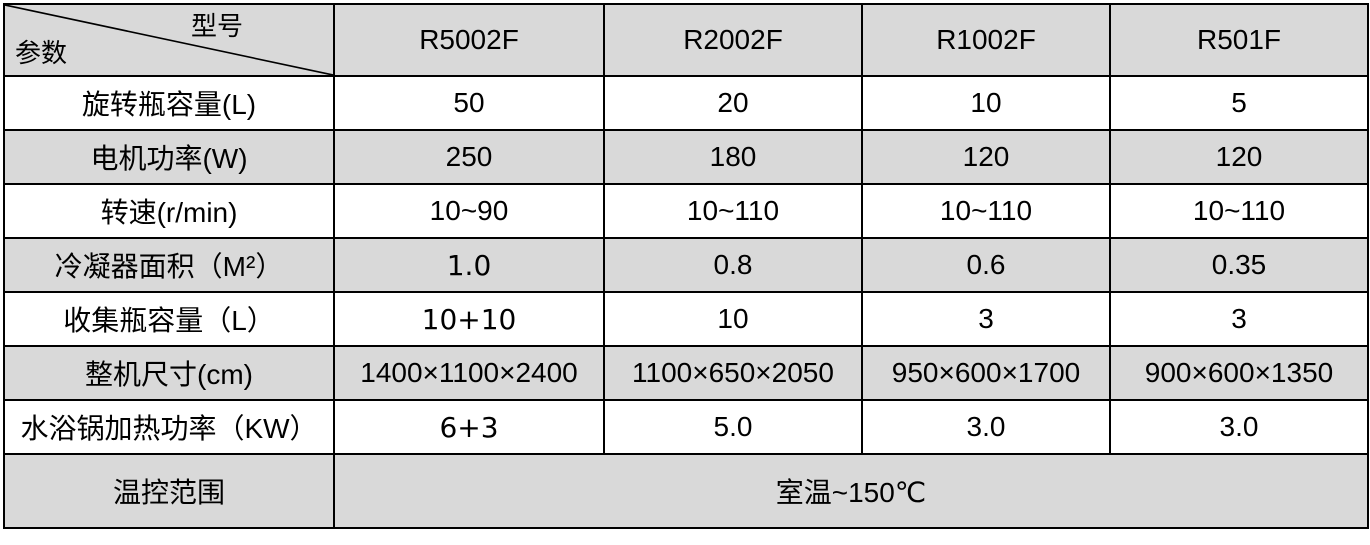  I want to click on table-row-motor-power: 电机功率(W) 250 180 120 120, so click(686, 157).